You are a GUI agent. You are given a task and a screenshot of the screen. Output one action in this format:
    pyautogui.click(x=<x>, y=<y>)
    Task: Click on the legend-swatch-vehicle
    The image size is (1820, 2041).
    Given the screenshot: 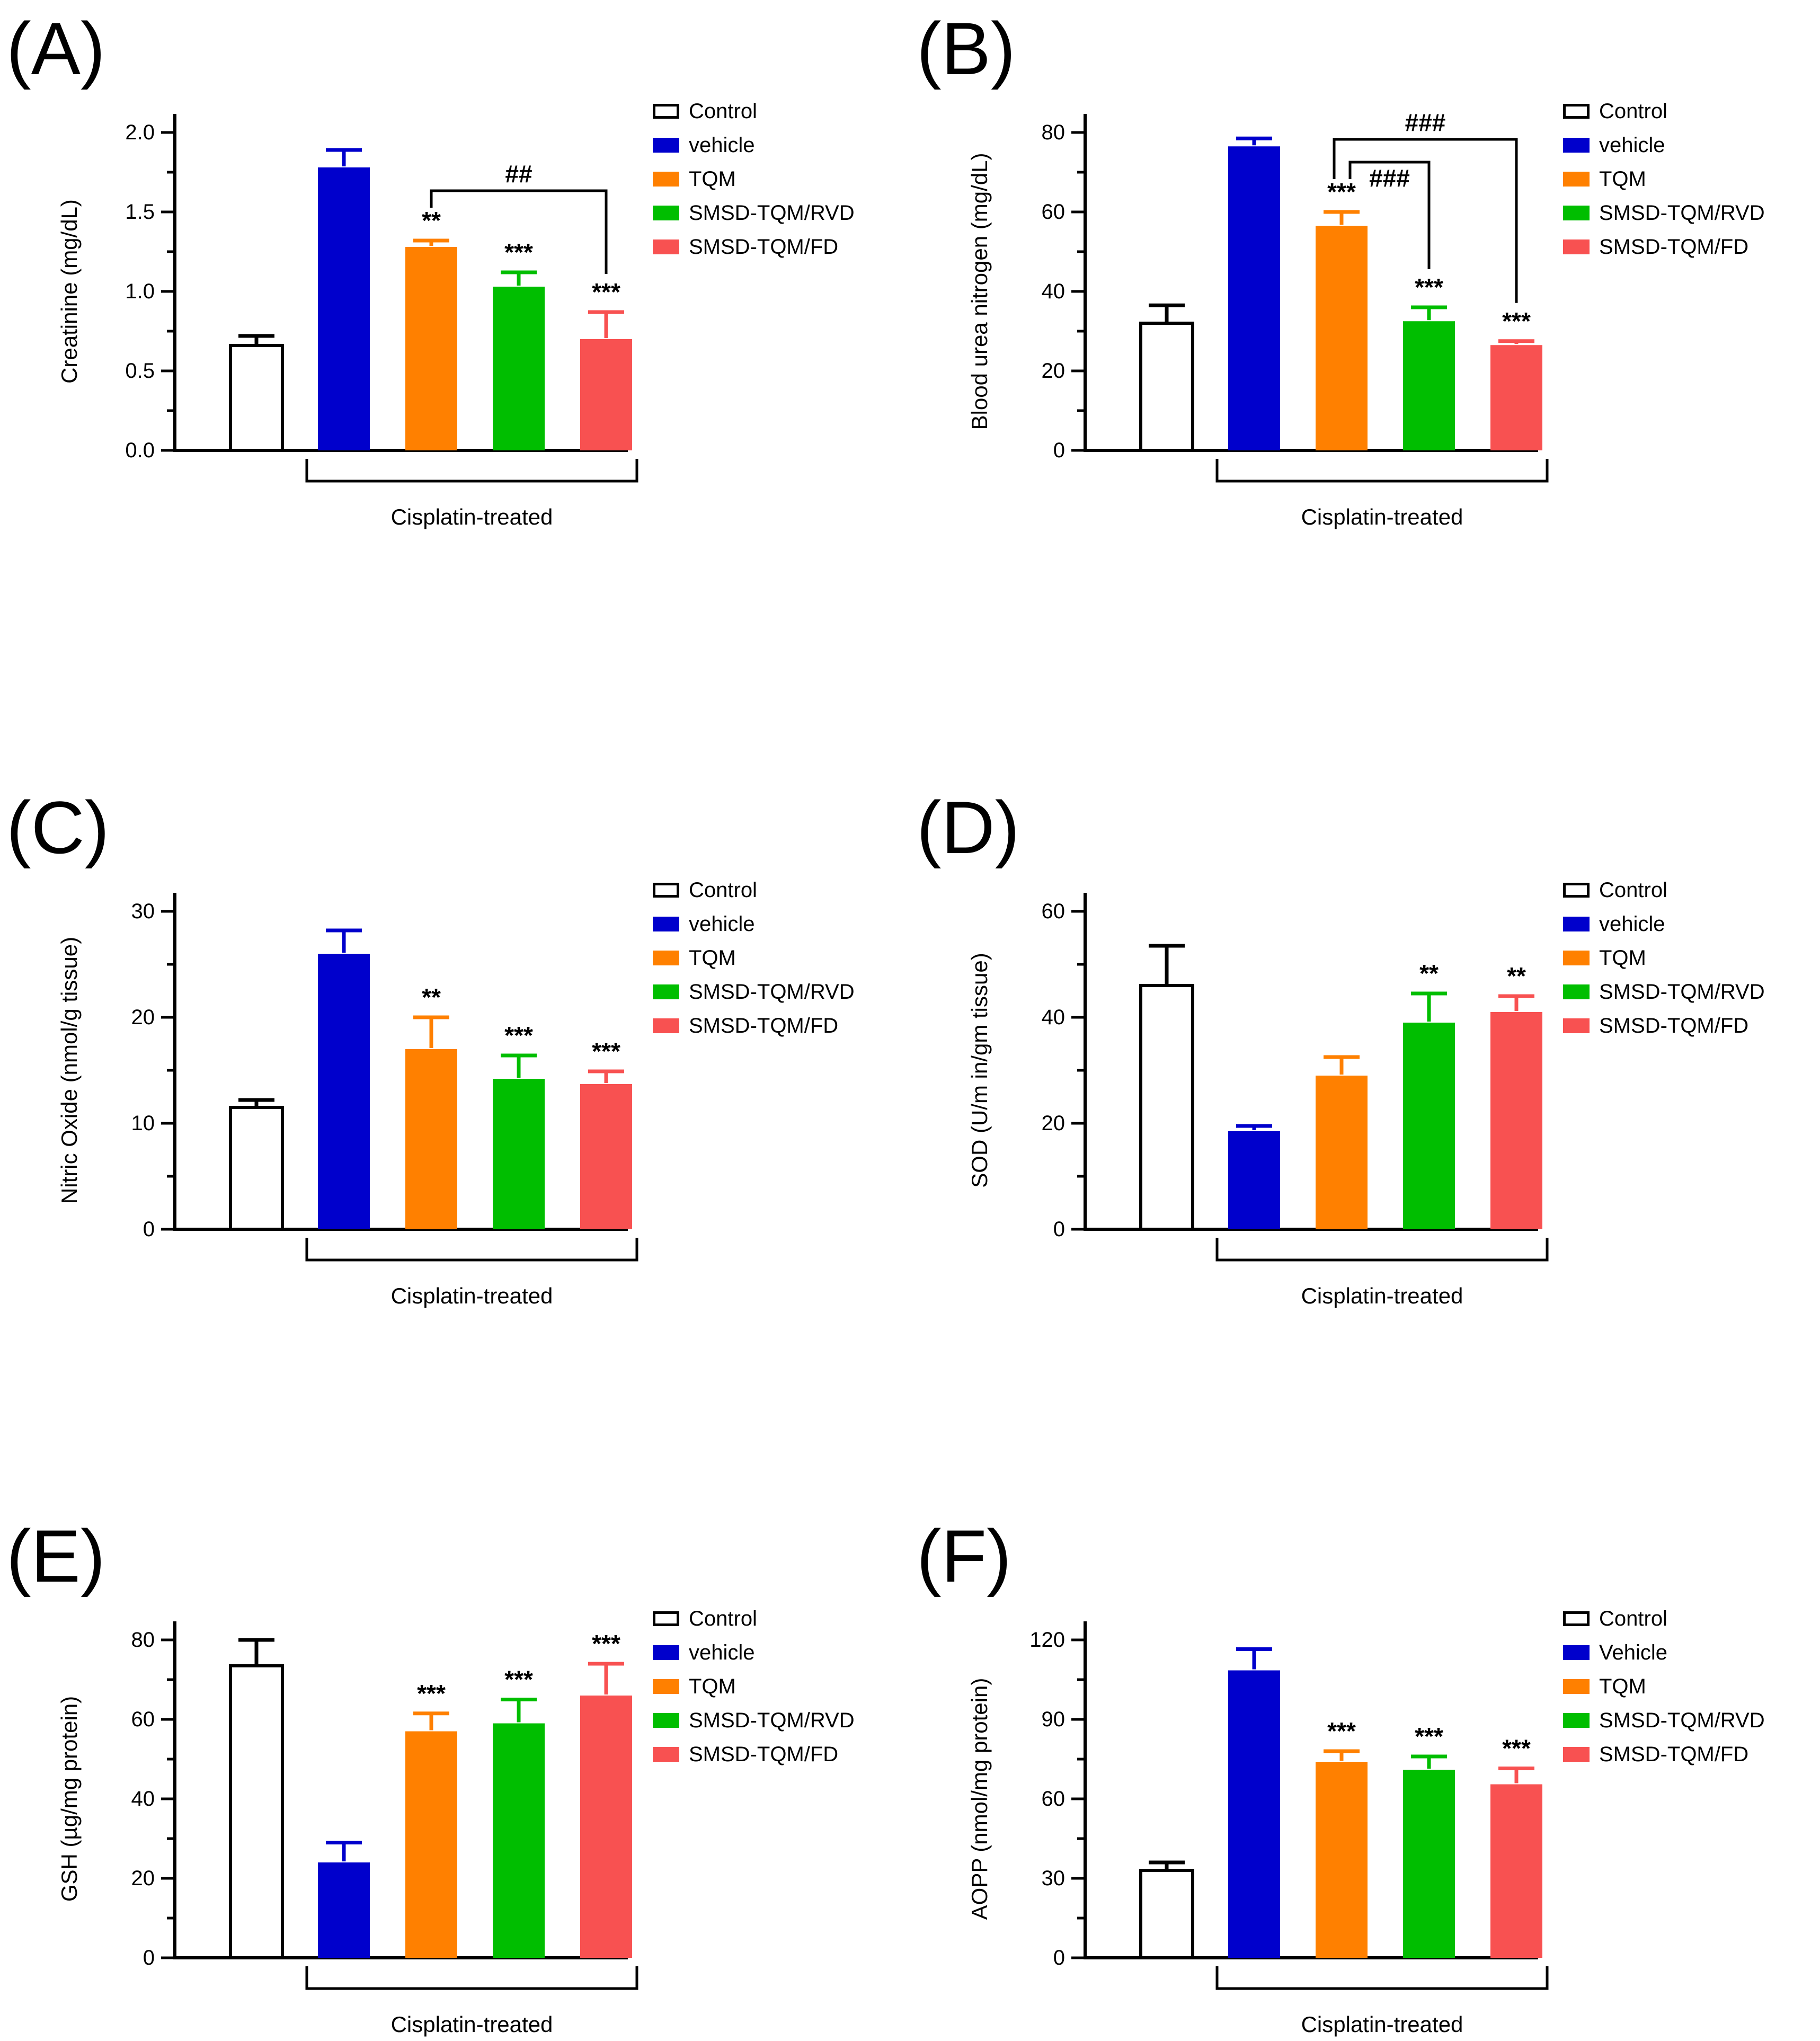 What is the action you would take?
    pyautogui.click(x=1577, y=924)
    